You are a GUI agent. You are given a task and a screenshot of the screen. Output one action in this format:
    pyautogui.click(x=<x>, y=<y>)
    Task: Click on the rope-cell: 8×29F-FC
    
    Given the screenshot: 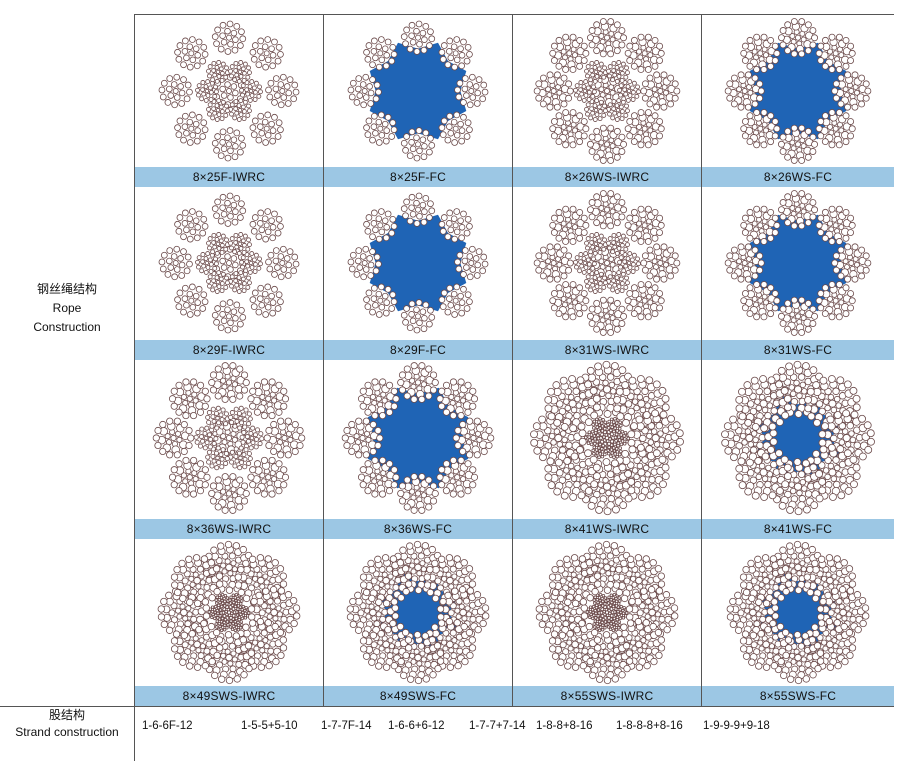 What is the action you would take?
    pyautogui.click(x=418, y=273)
    